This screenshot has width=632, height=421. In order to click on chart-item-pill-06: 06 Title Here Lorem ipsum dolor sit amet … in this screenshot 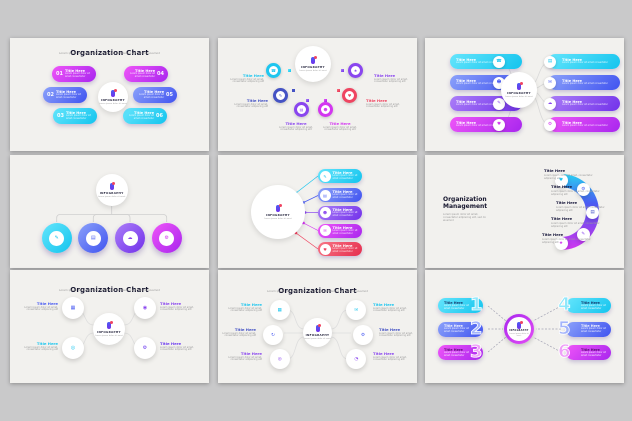, I will do `click(145, 116)`.